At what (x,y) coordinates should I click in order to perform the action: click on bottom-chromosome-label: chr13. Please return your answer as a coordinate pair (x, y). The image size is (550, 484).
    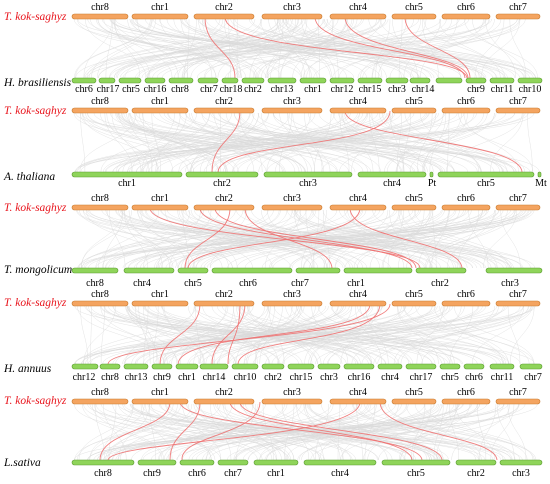
    Looking at the image, I should click on (282, 89).